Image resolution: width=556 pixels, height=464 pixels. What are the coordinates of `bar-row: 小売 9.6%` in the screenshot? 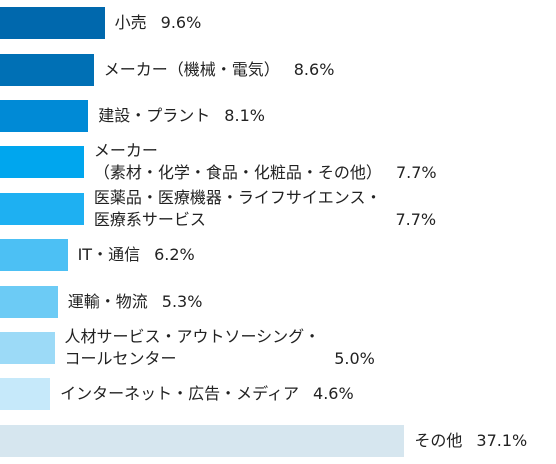 It's located at (100, 23).